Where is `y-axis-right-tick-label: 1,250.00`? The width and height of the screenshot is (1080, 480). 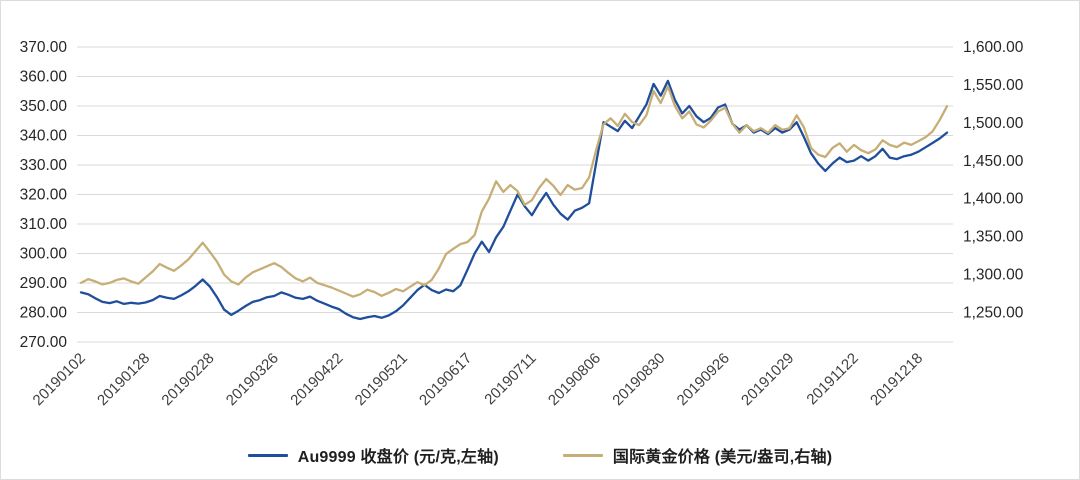 y-axis-right-tick-label: 1,250.00 is located at coordinates (993, 313).